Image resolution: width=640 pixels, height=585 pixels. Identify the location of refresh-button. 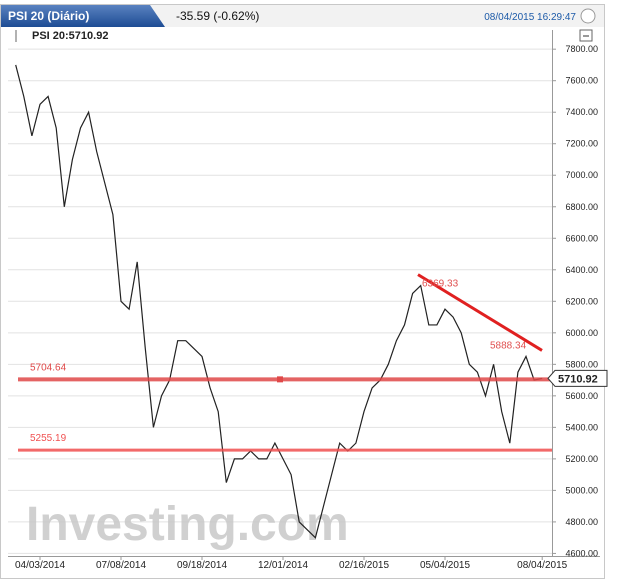
(588, 16).